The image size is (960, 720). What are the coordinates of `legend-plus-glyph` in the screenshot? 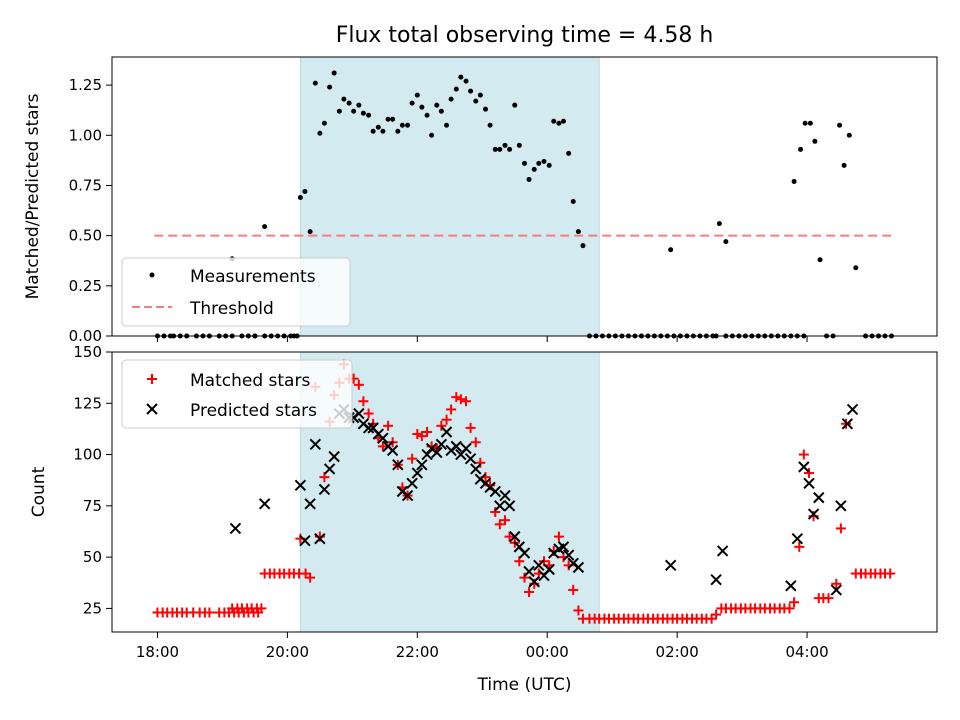 It's located at (152, 379).